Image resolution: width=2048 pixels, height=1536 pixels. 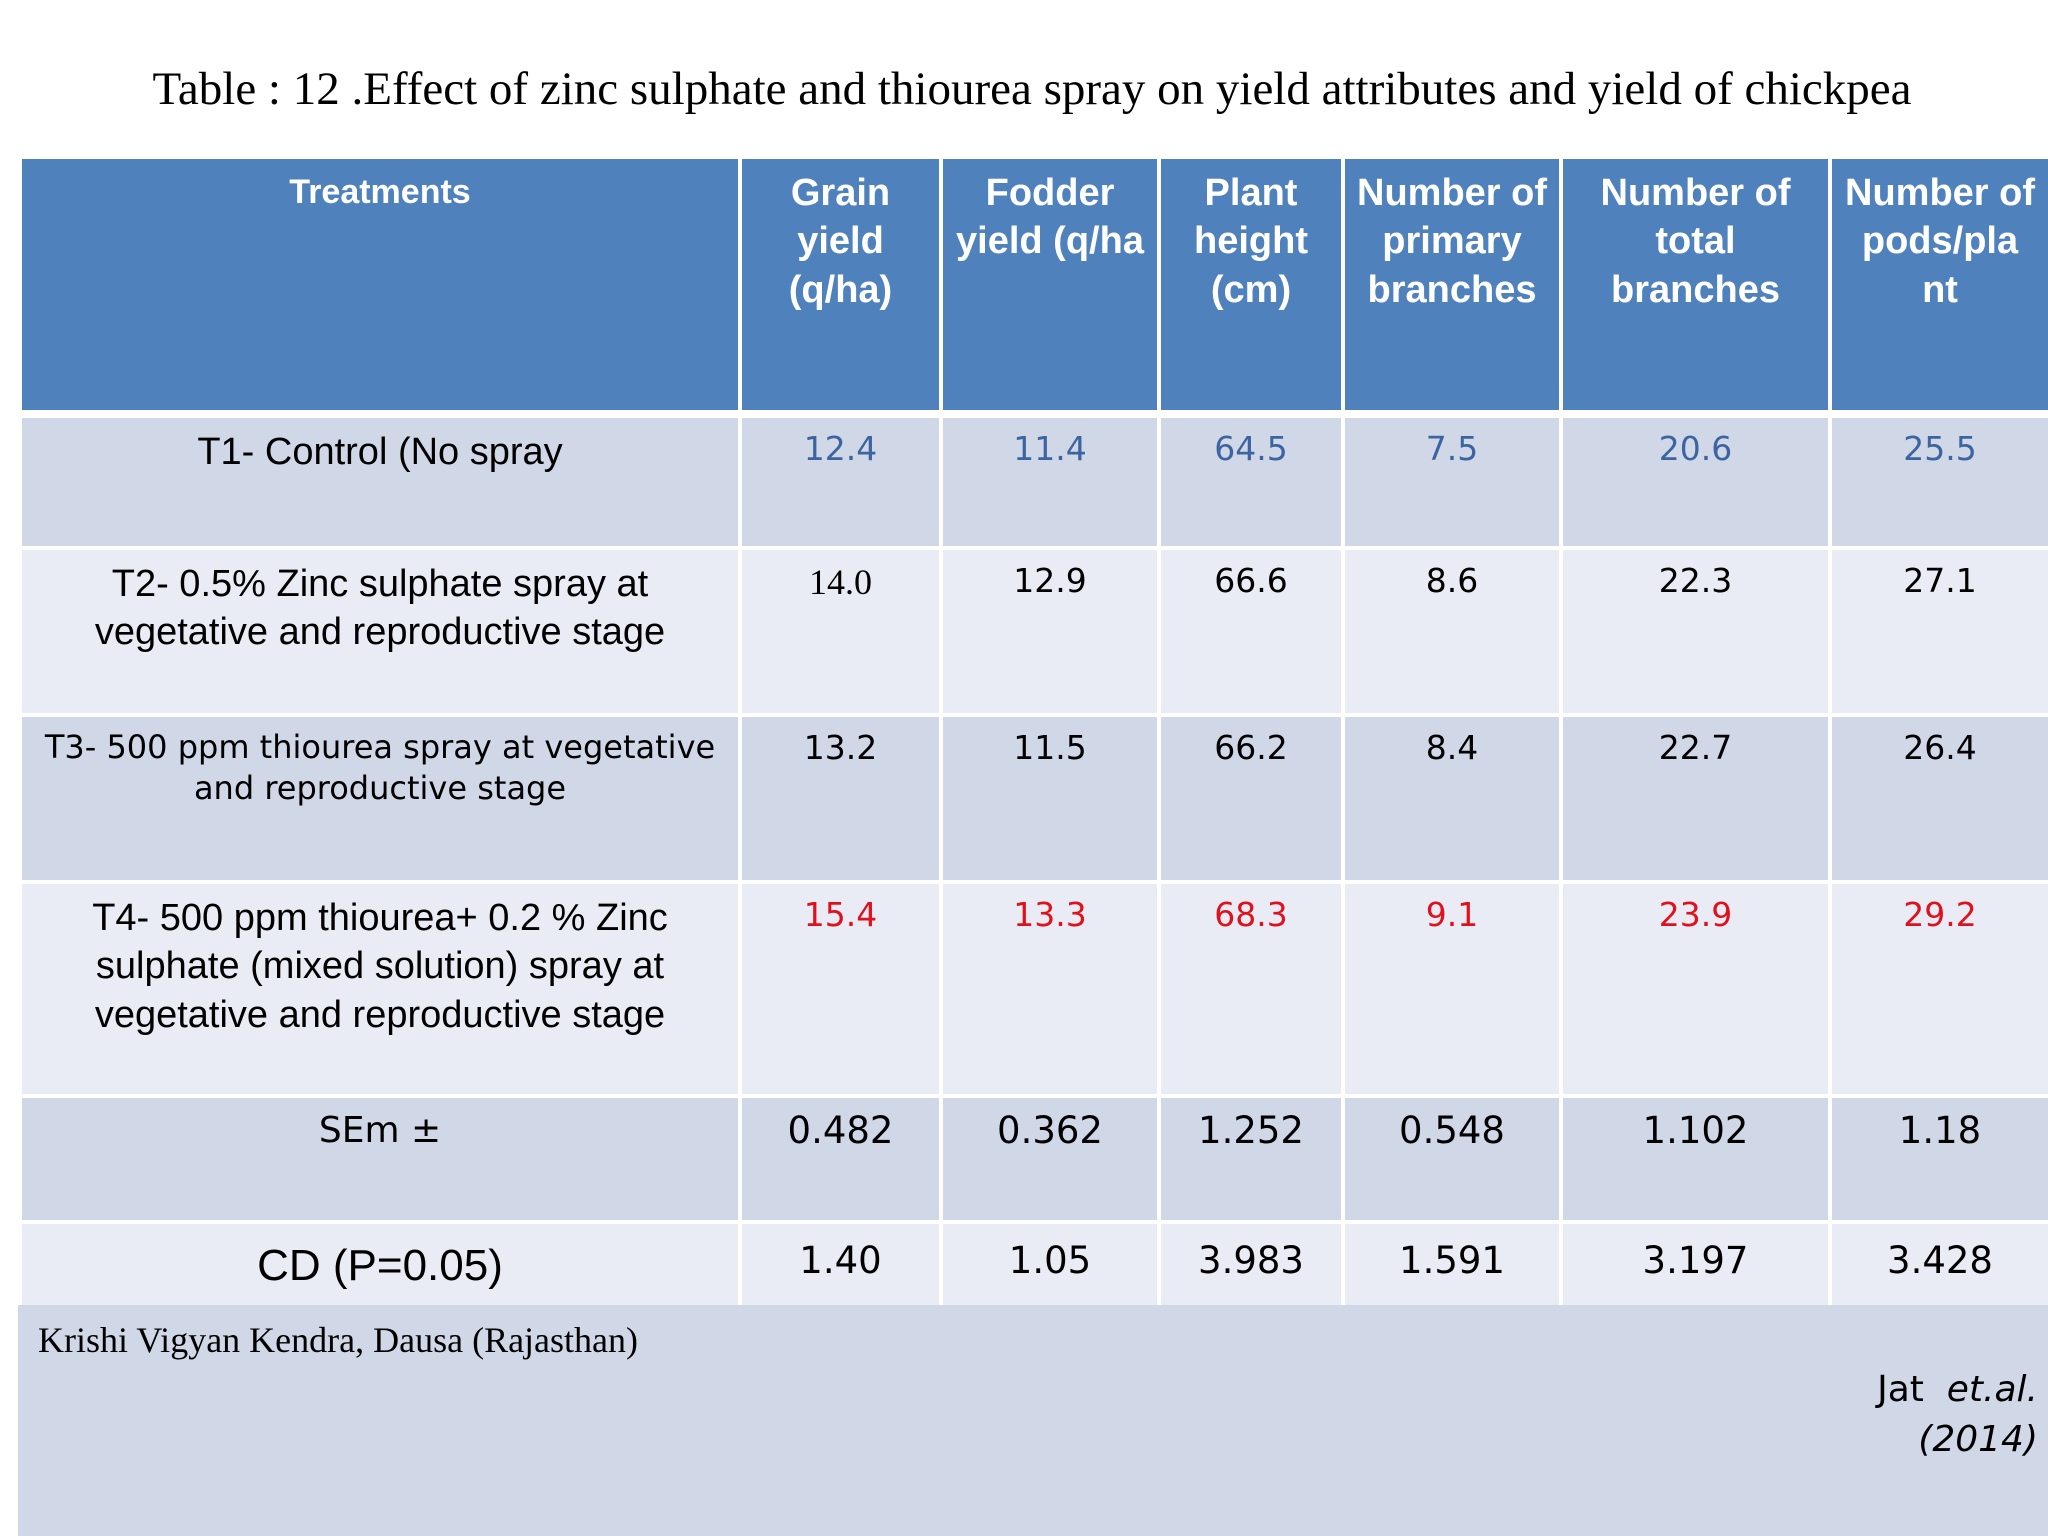 What do you see at coordinates (1938, 481) in the screenshot?
I see `pods-per-plant-cell: 25.5` at bounding box center [1938, 481].